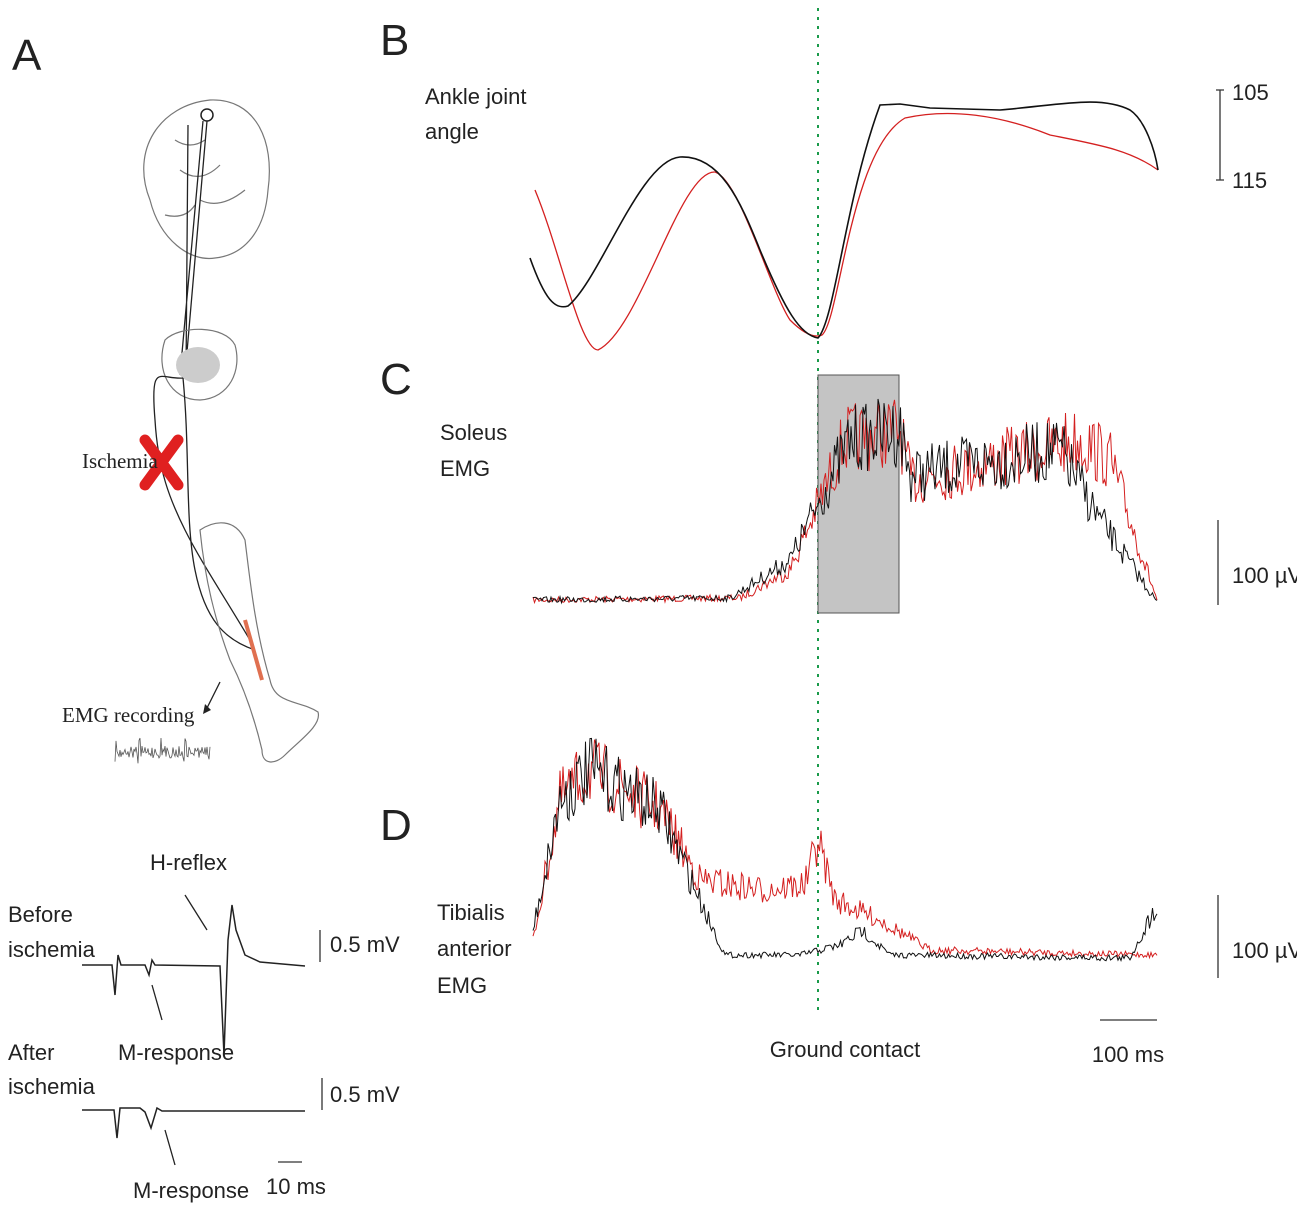 The width and height of the screenshot is (1297, 1205). What do you see at coordinates (207, 709) in the screenshot?
I see `arrow-head` at bounding box center [207, 709].